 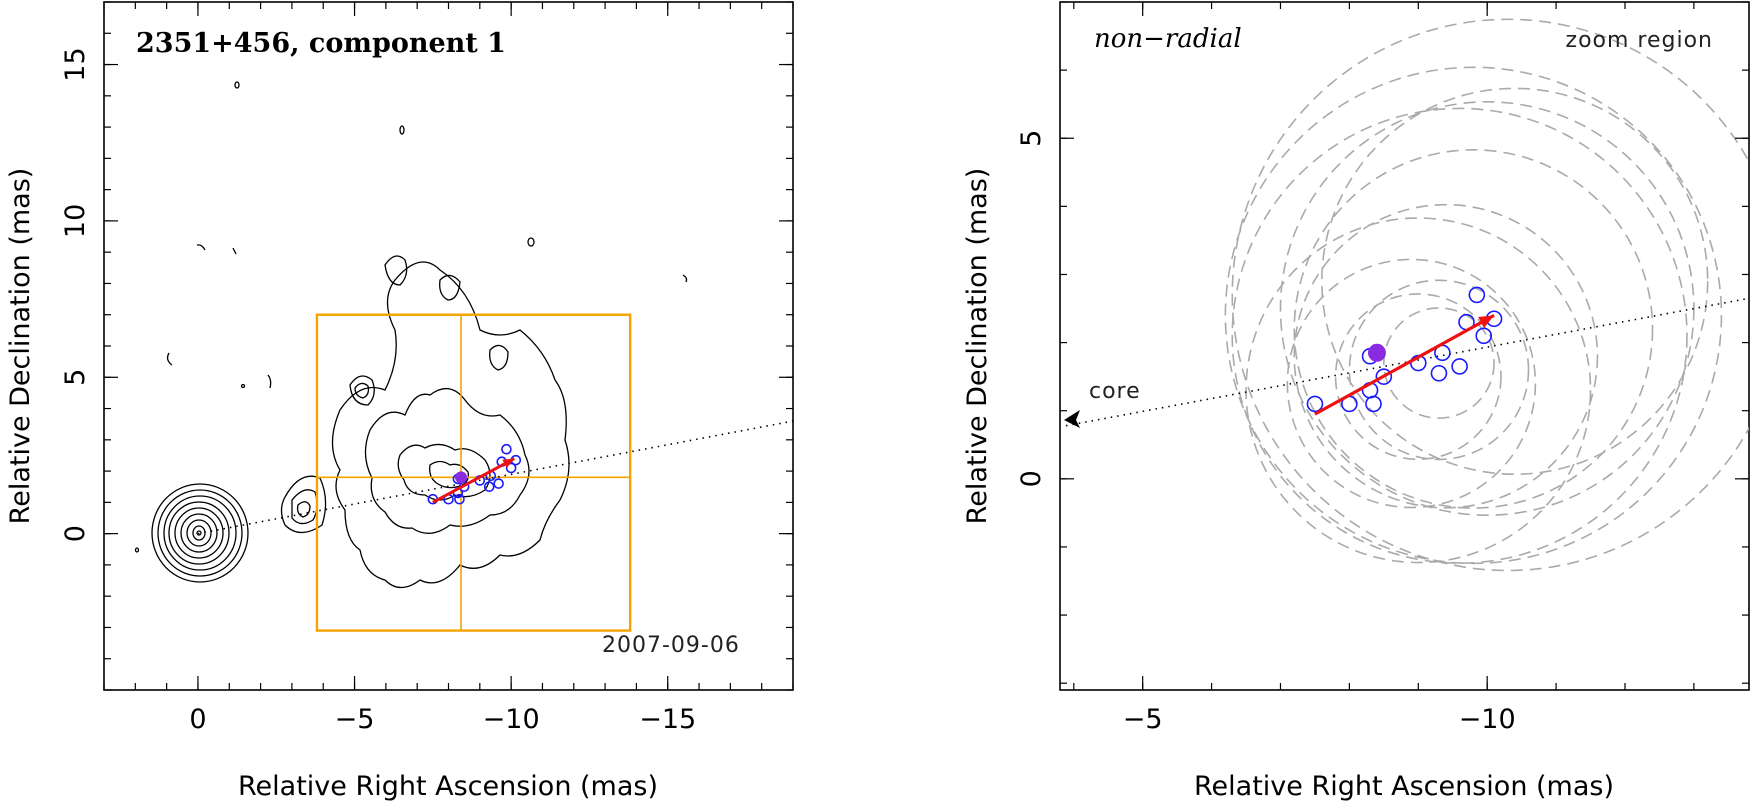 I want to click on zoom-region-box, so click(x=473, y=472).